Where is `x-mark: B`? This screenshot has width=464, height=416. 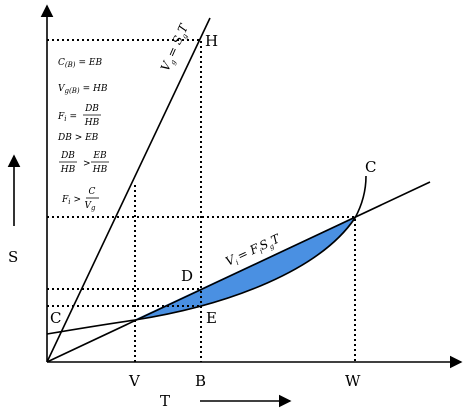
x-mark: B is located at coordinates (200, 381).